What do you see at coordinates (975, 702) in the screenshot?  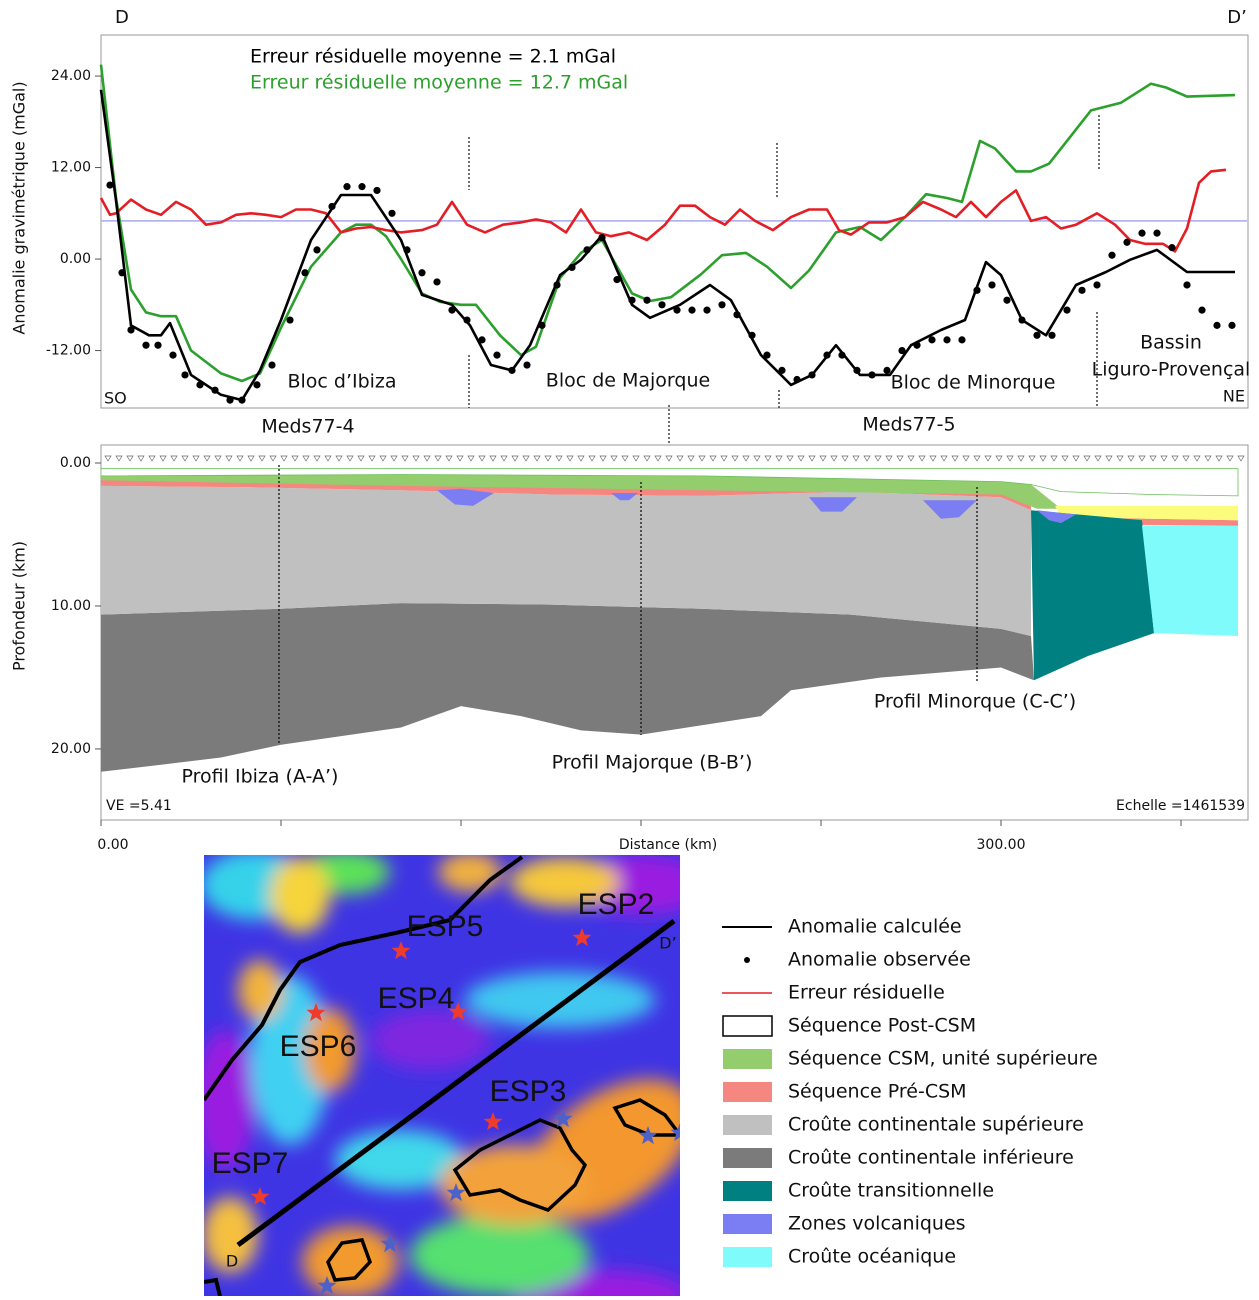 I see `profile-label: Profil Minorque (C-C’)` at bounding box center [975, 702].